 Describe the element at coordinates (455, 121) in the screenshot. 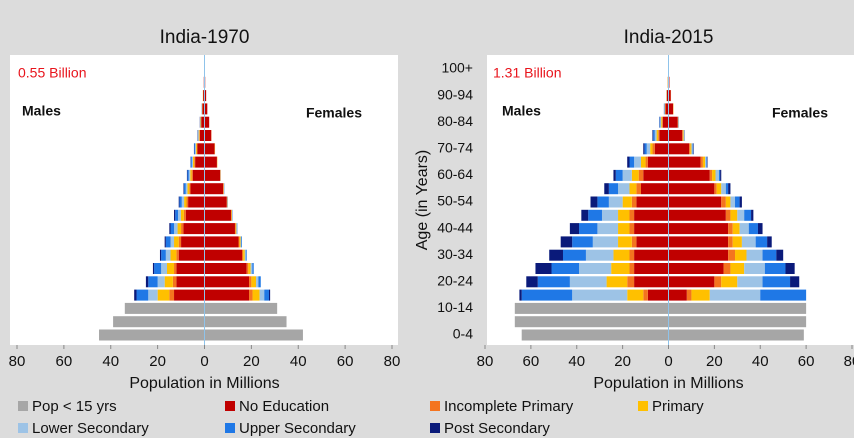

I see `y-tick-label: 80-84` at that location.